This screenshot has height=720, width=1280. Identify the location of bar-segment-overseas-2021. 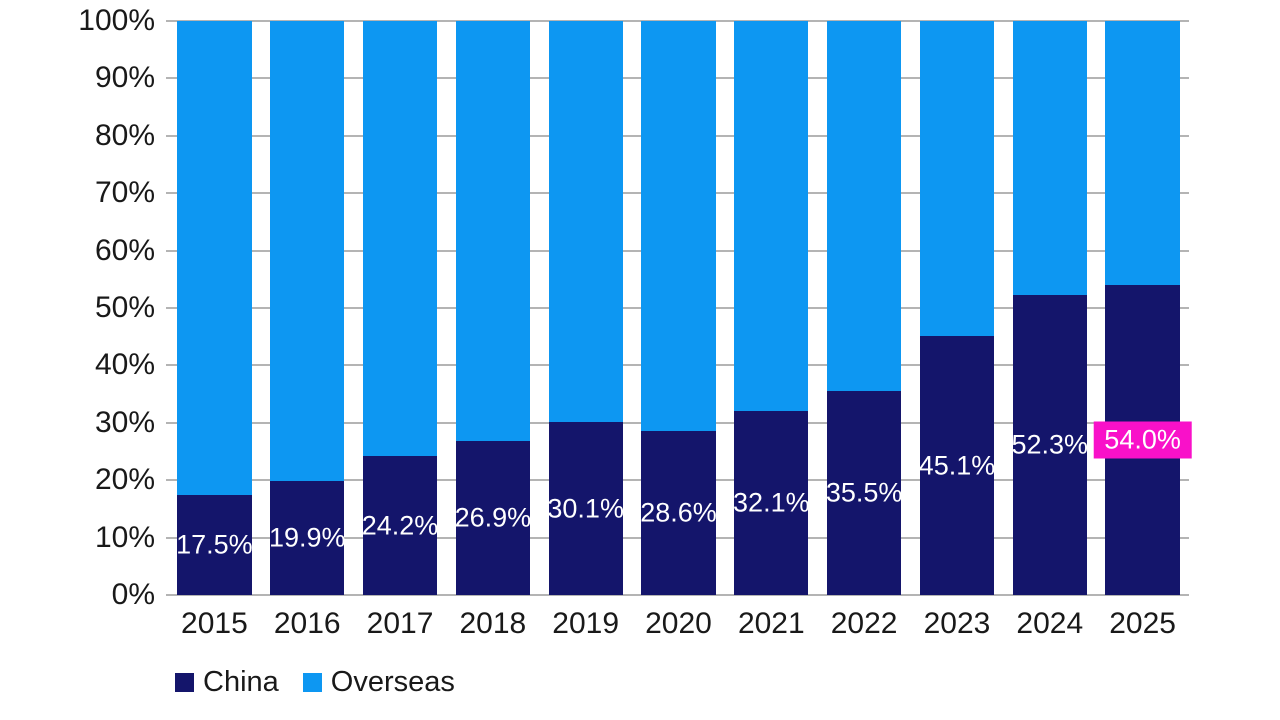
(771, 216).